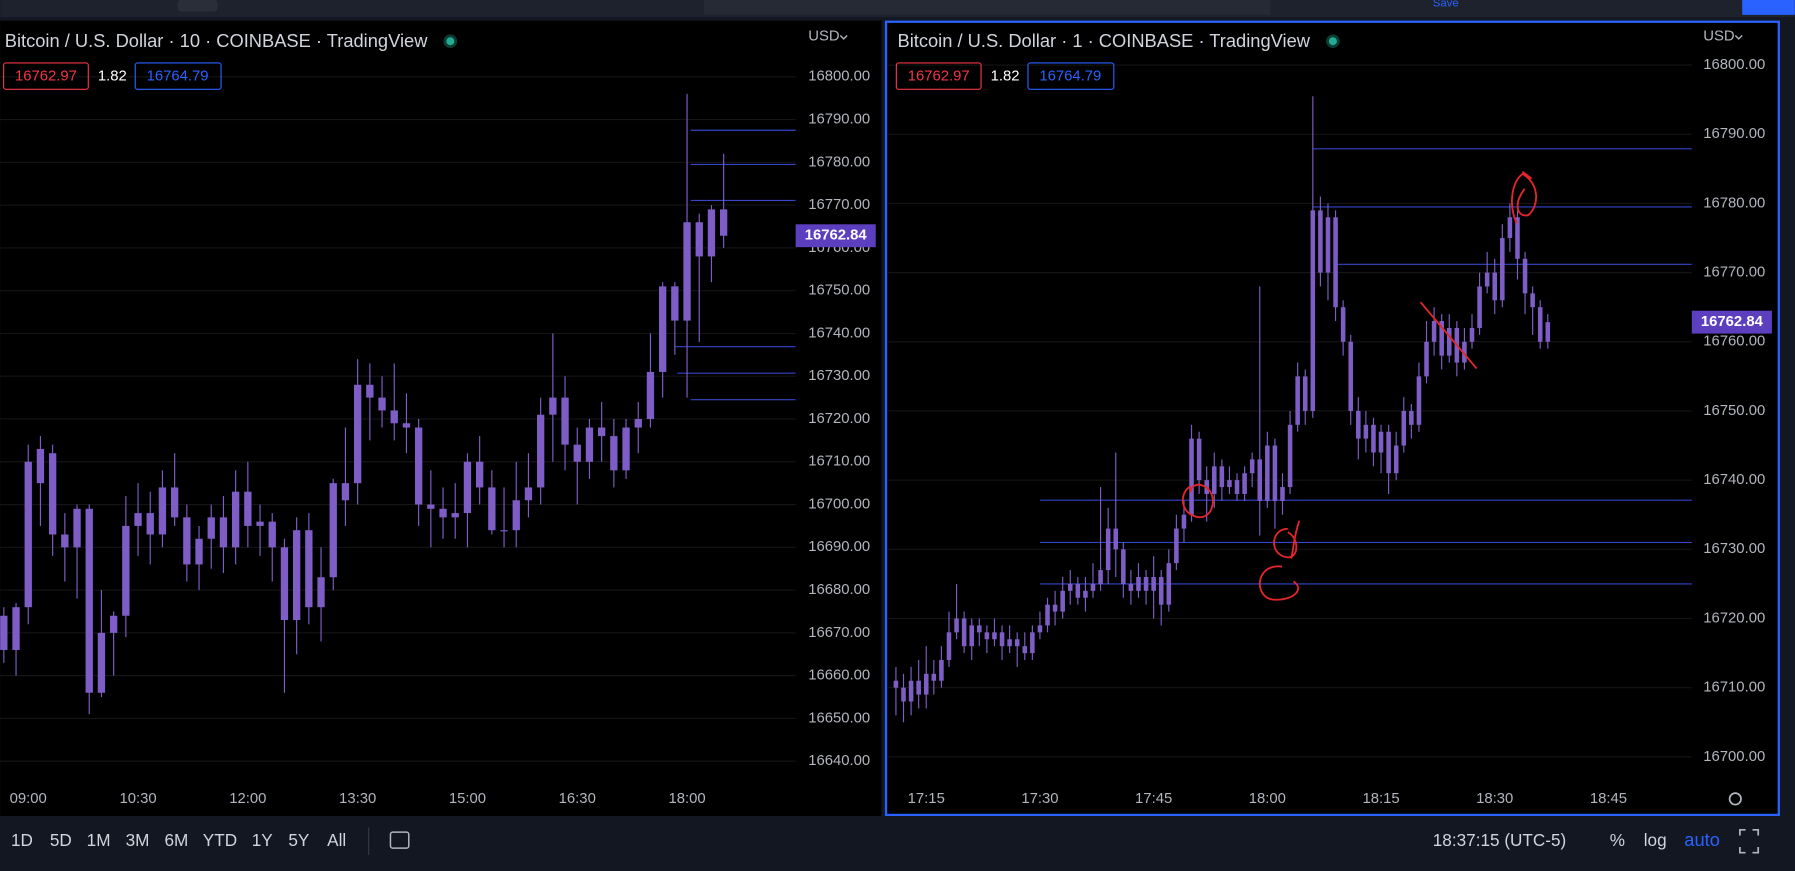  I want to click on y-tick-label: 16700.00, so click(1734, 757).